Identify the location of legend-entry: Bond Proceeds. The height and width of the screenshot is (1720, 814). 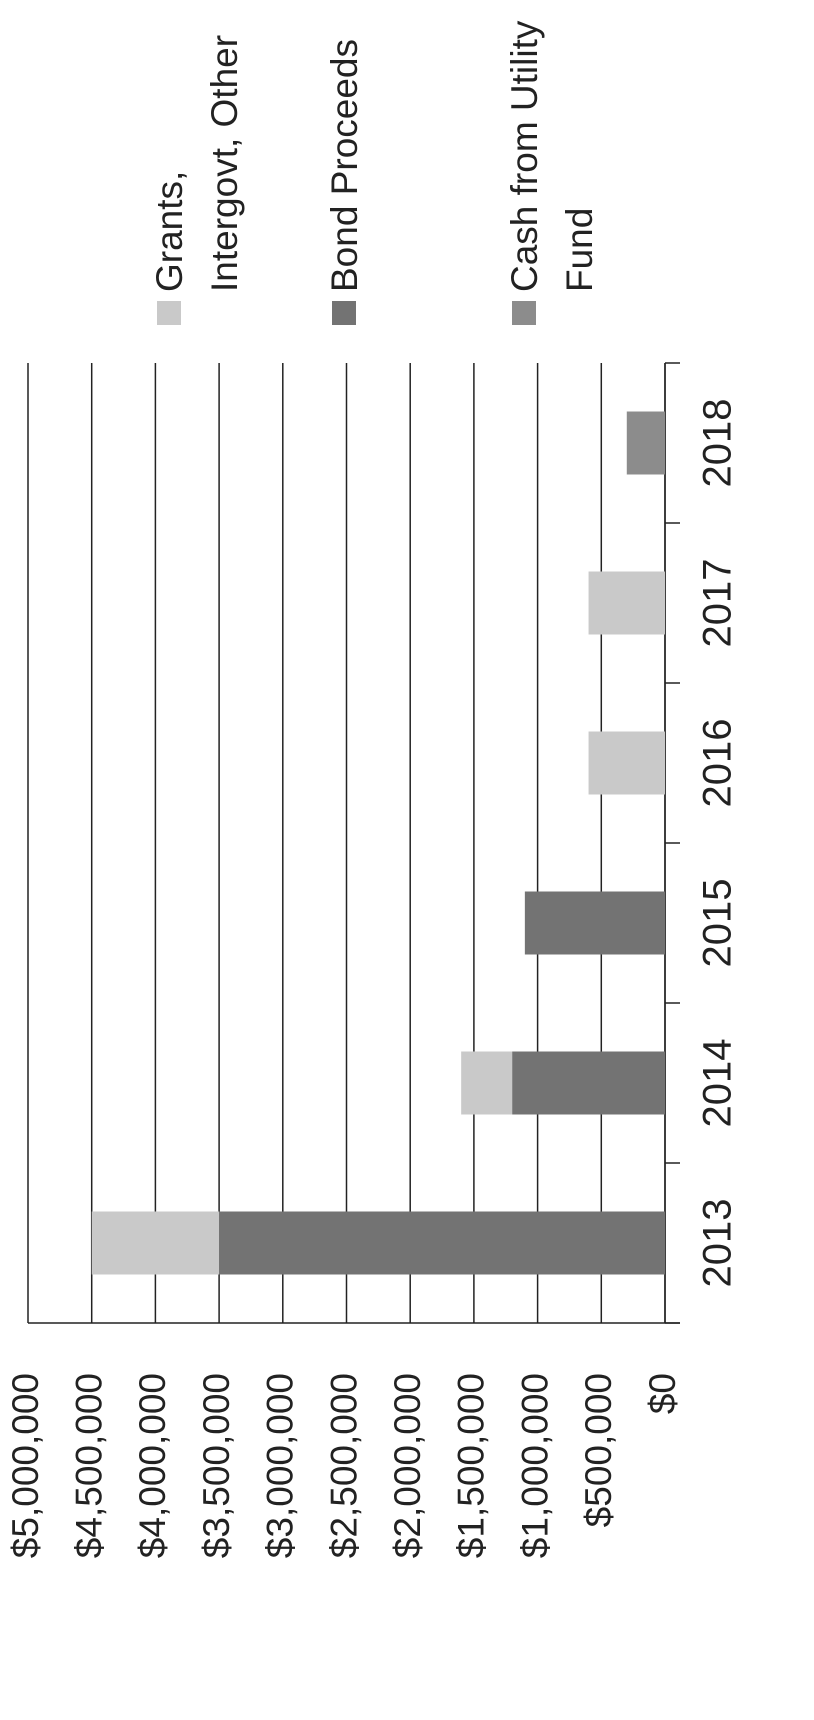
(344, 165).